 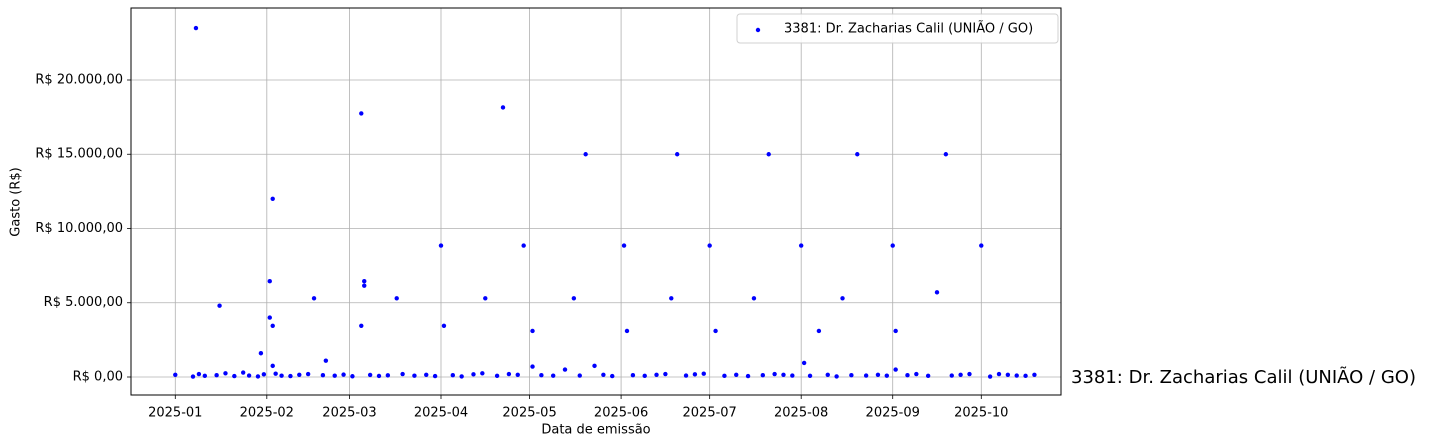 I want to click on x-tick-label: 2025-06, so click(x=621, y=413).